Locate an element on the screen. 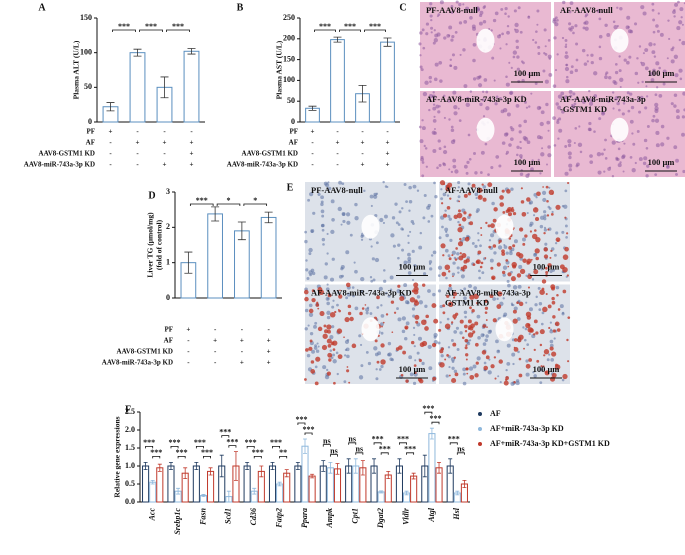  condition-label: AAV8-miR-743a-3p KD is located at coordinates (262, 165).